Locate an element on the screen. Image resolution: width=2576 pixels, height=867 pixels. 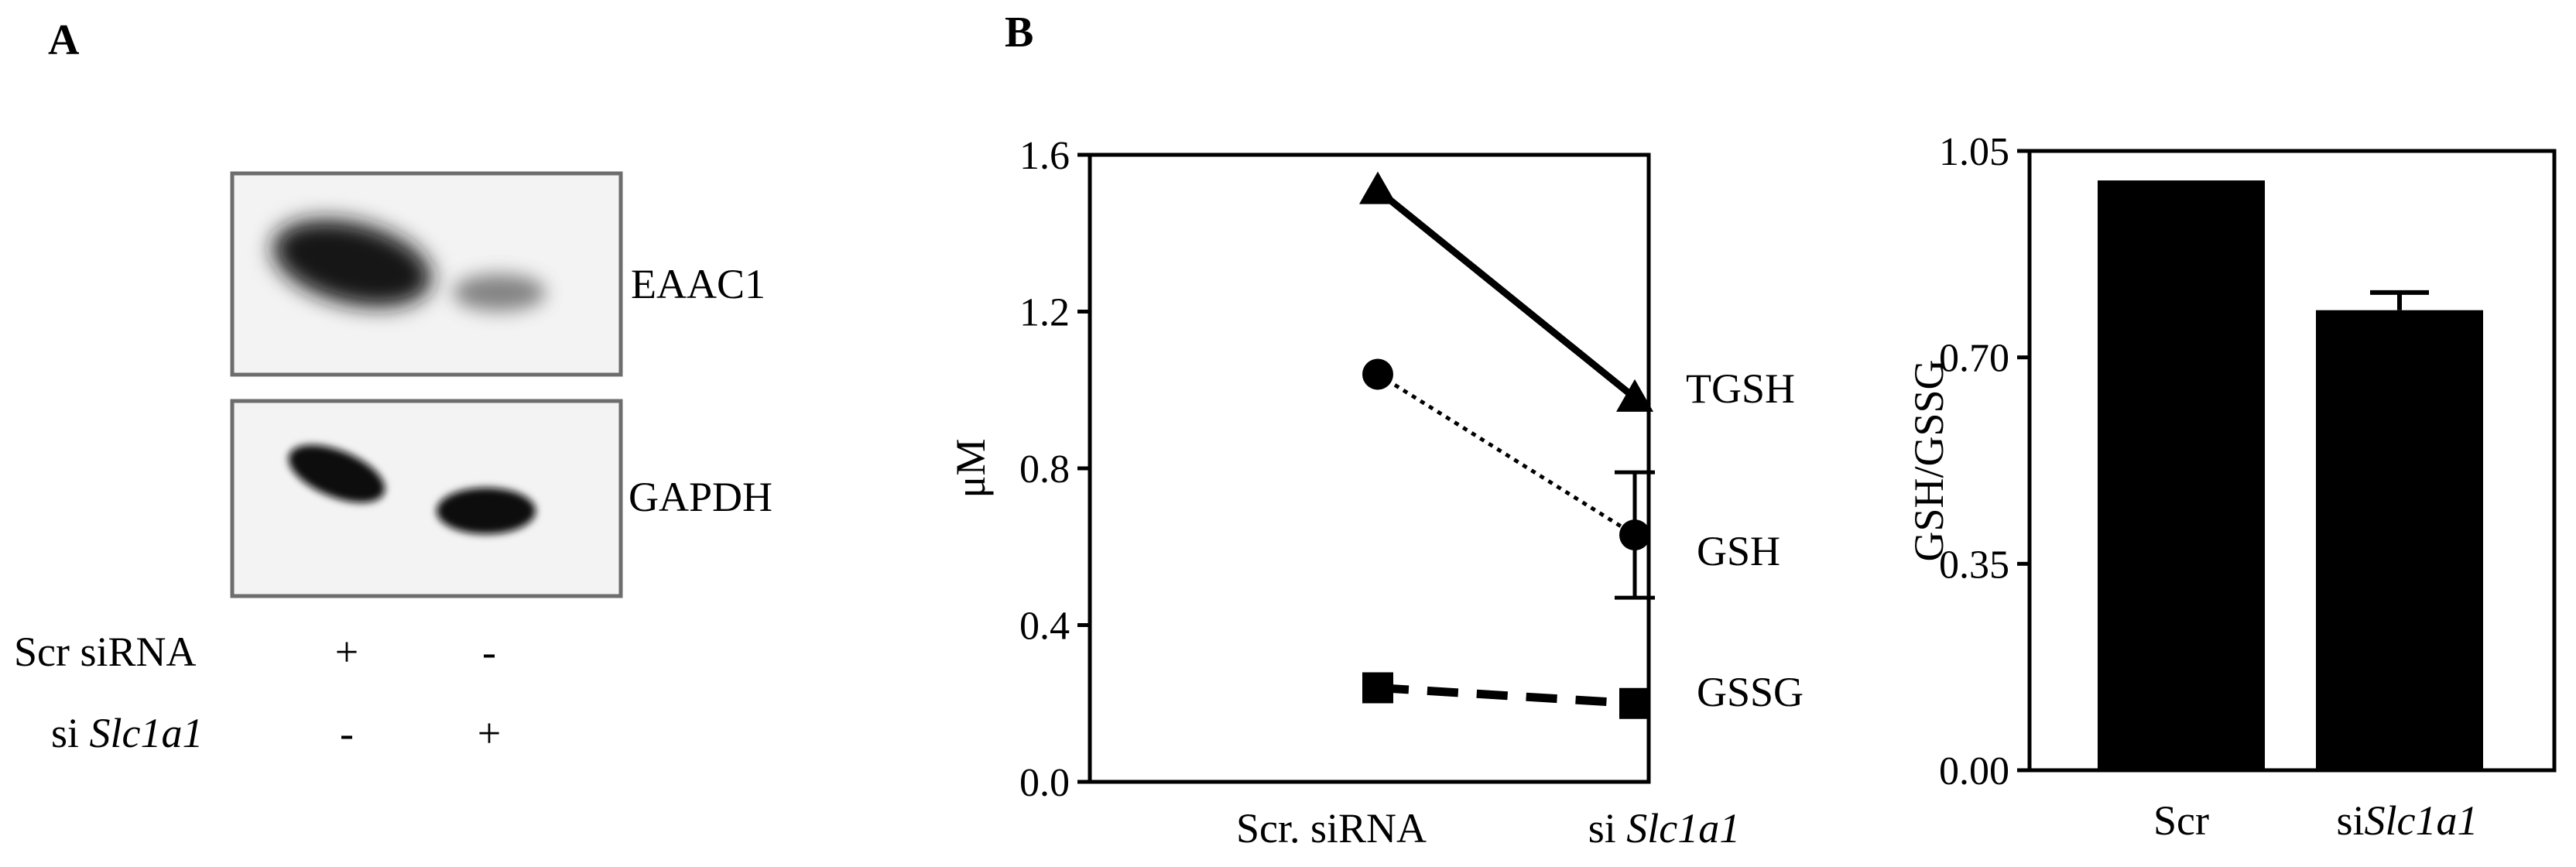
x-tick-label-0: Scr. siRNA is located at coordinates (1331, 828).